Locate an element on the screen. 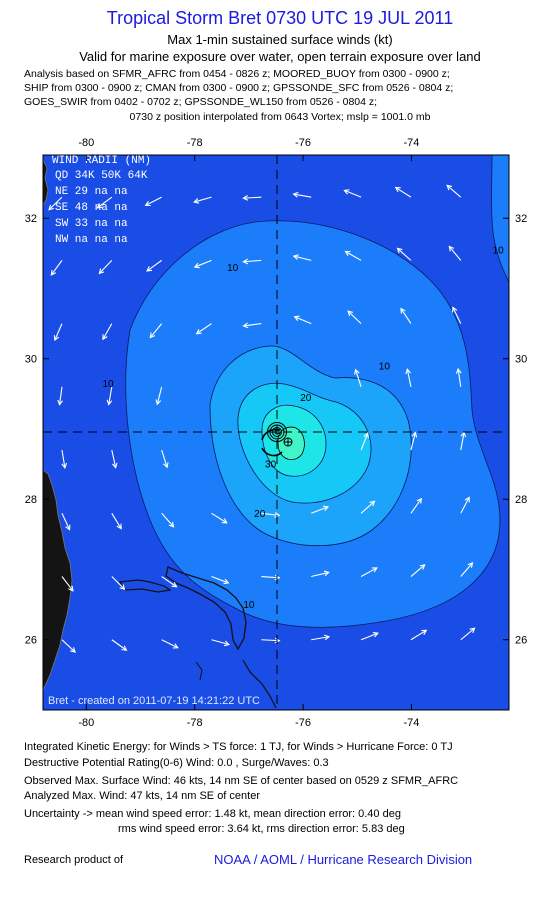 This screenshot has height=915, width=560. contour-label: 30 is located at coordinates (271, 465).